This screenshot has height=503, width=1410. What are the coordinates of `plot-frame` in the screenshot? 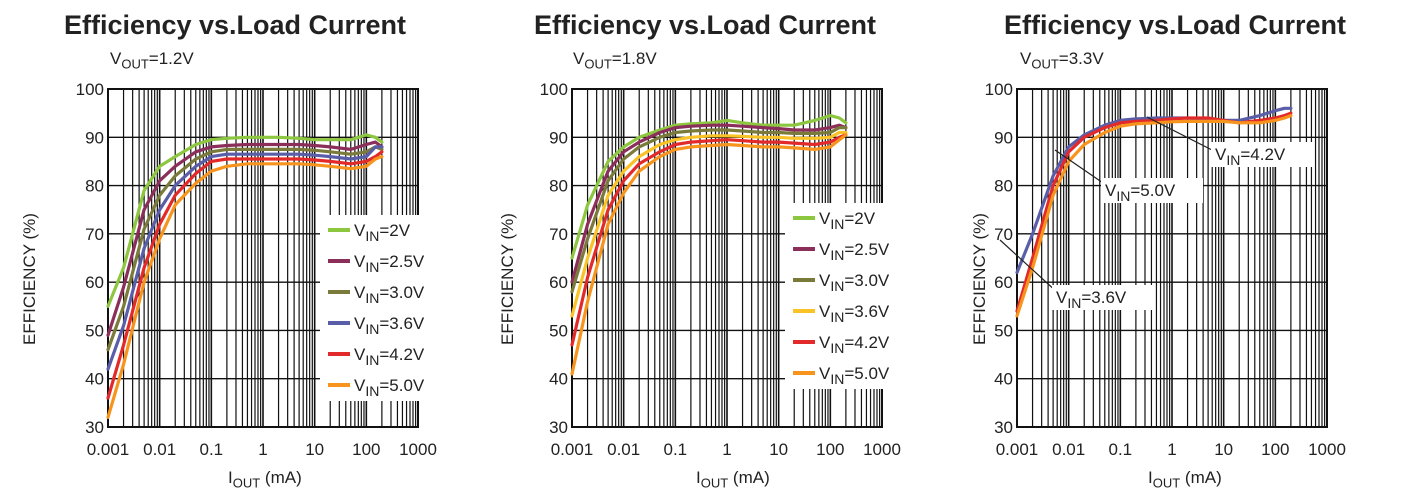 It's located at (1172, 258).